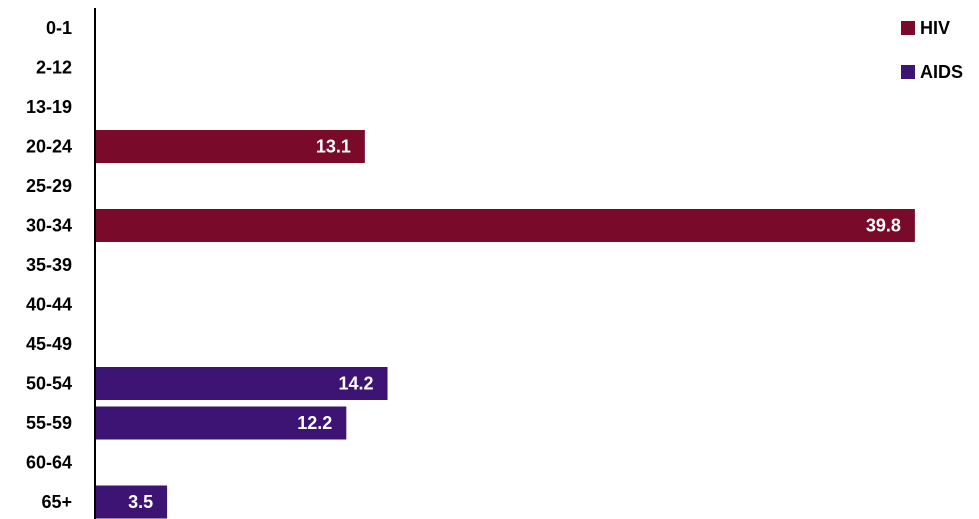 The width and height of the screenshot is (979, 519). Describe the element at coordinates (932, 50) in the screenshot. I see `legend: HIV AIDS` at that location.